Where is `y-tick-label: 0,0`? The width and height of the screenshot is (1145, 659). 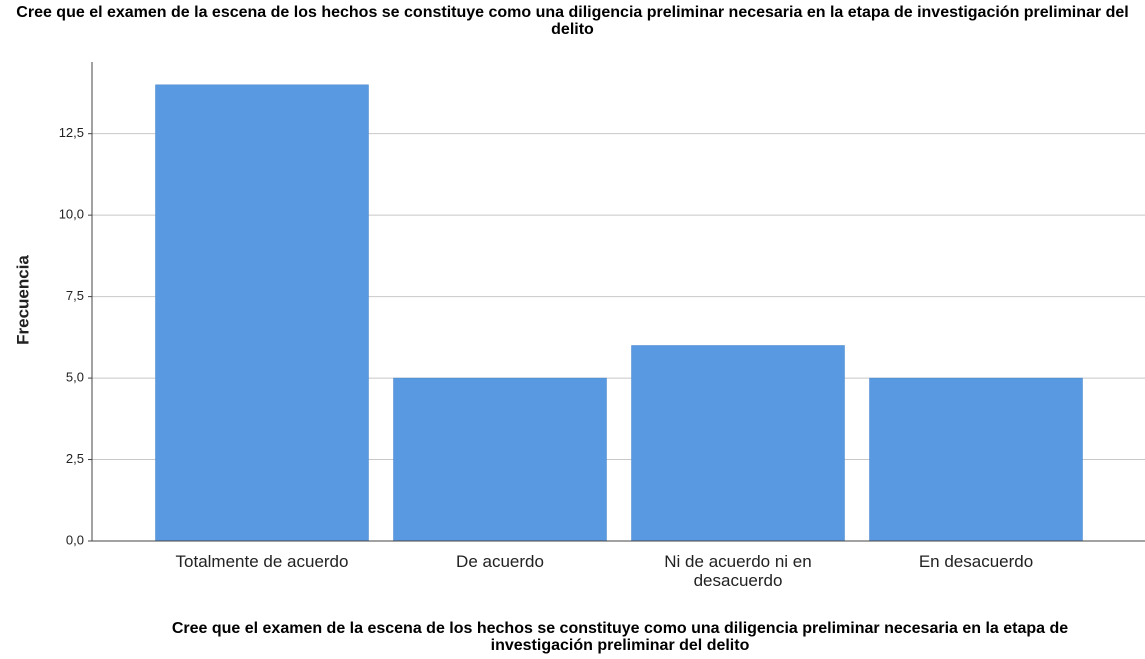 y-tick-label: 0,0 is located at coordinates (75, 539).